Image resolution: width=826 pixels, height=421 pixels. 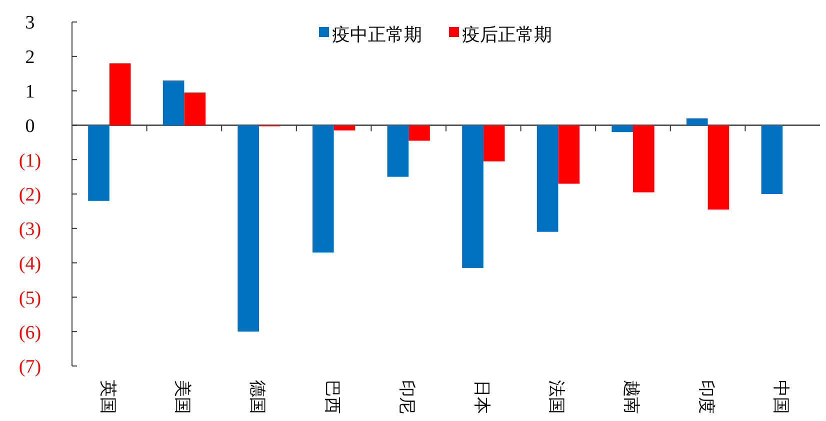 What do you see at coordinates (377, 35) in the screenshot?
I see `legend-label: 疫中正常期` at bounding box center [377, 35].